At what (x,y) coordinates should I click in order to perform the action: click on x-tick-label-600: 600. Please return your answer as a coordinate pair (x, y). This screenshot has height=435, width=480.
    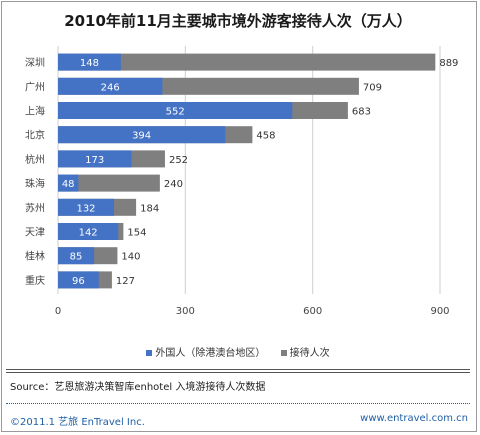
    Looking at the image, I should click on (312, 311).